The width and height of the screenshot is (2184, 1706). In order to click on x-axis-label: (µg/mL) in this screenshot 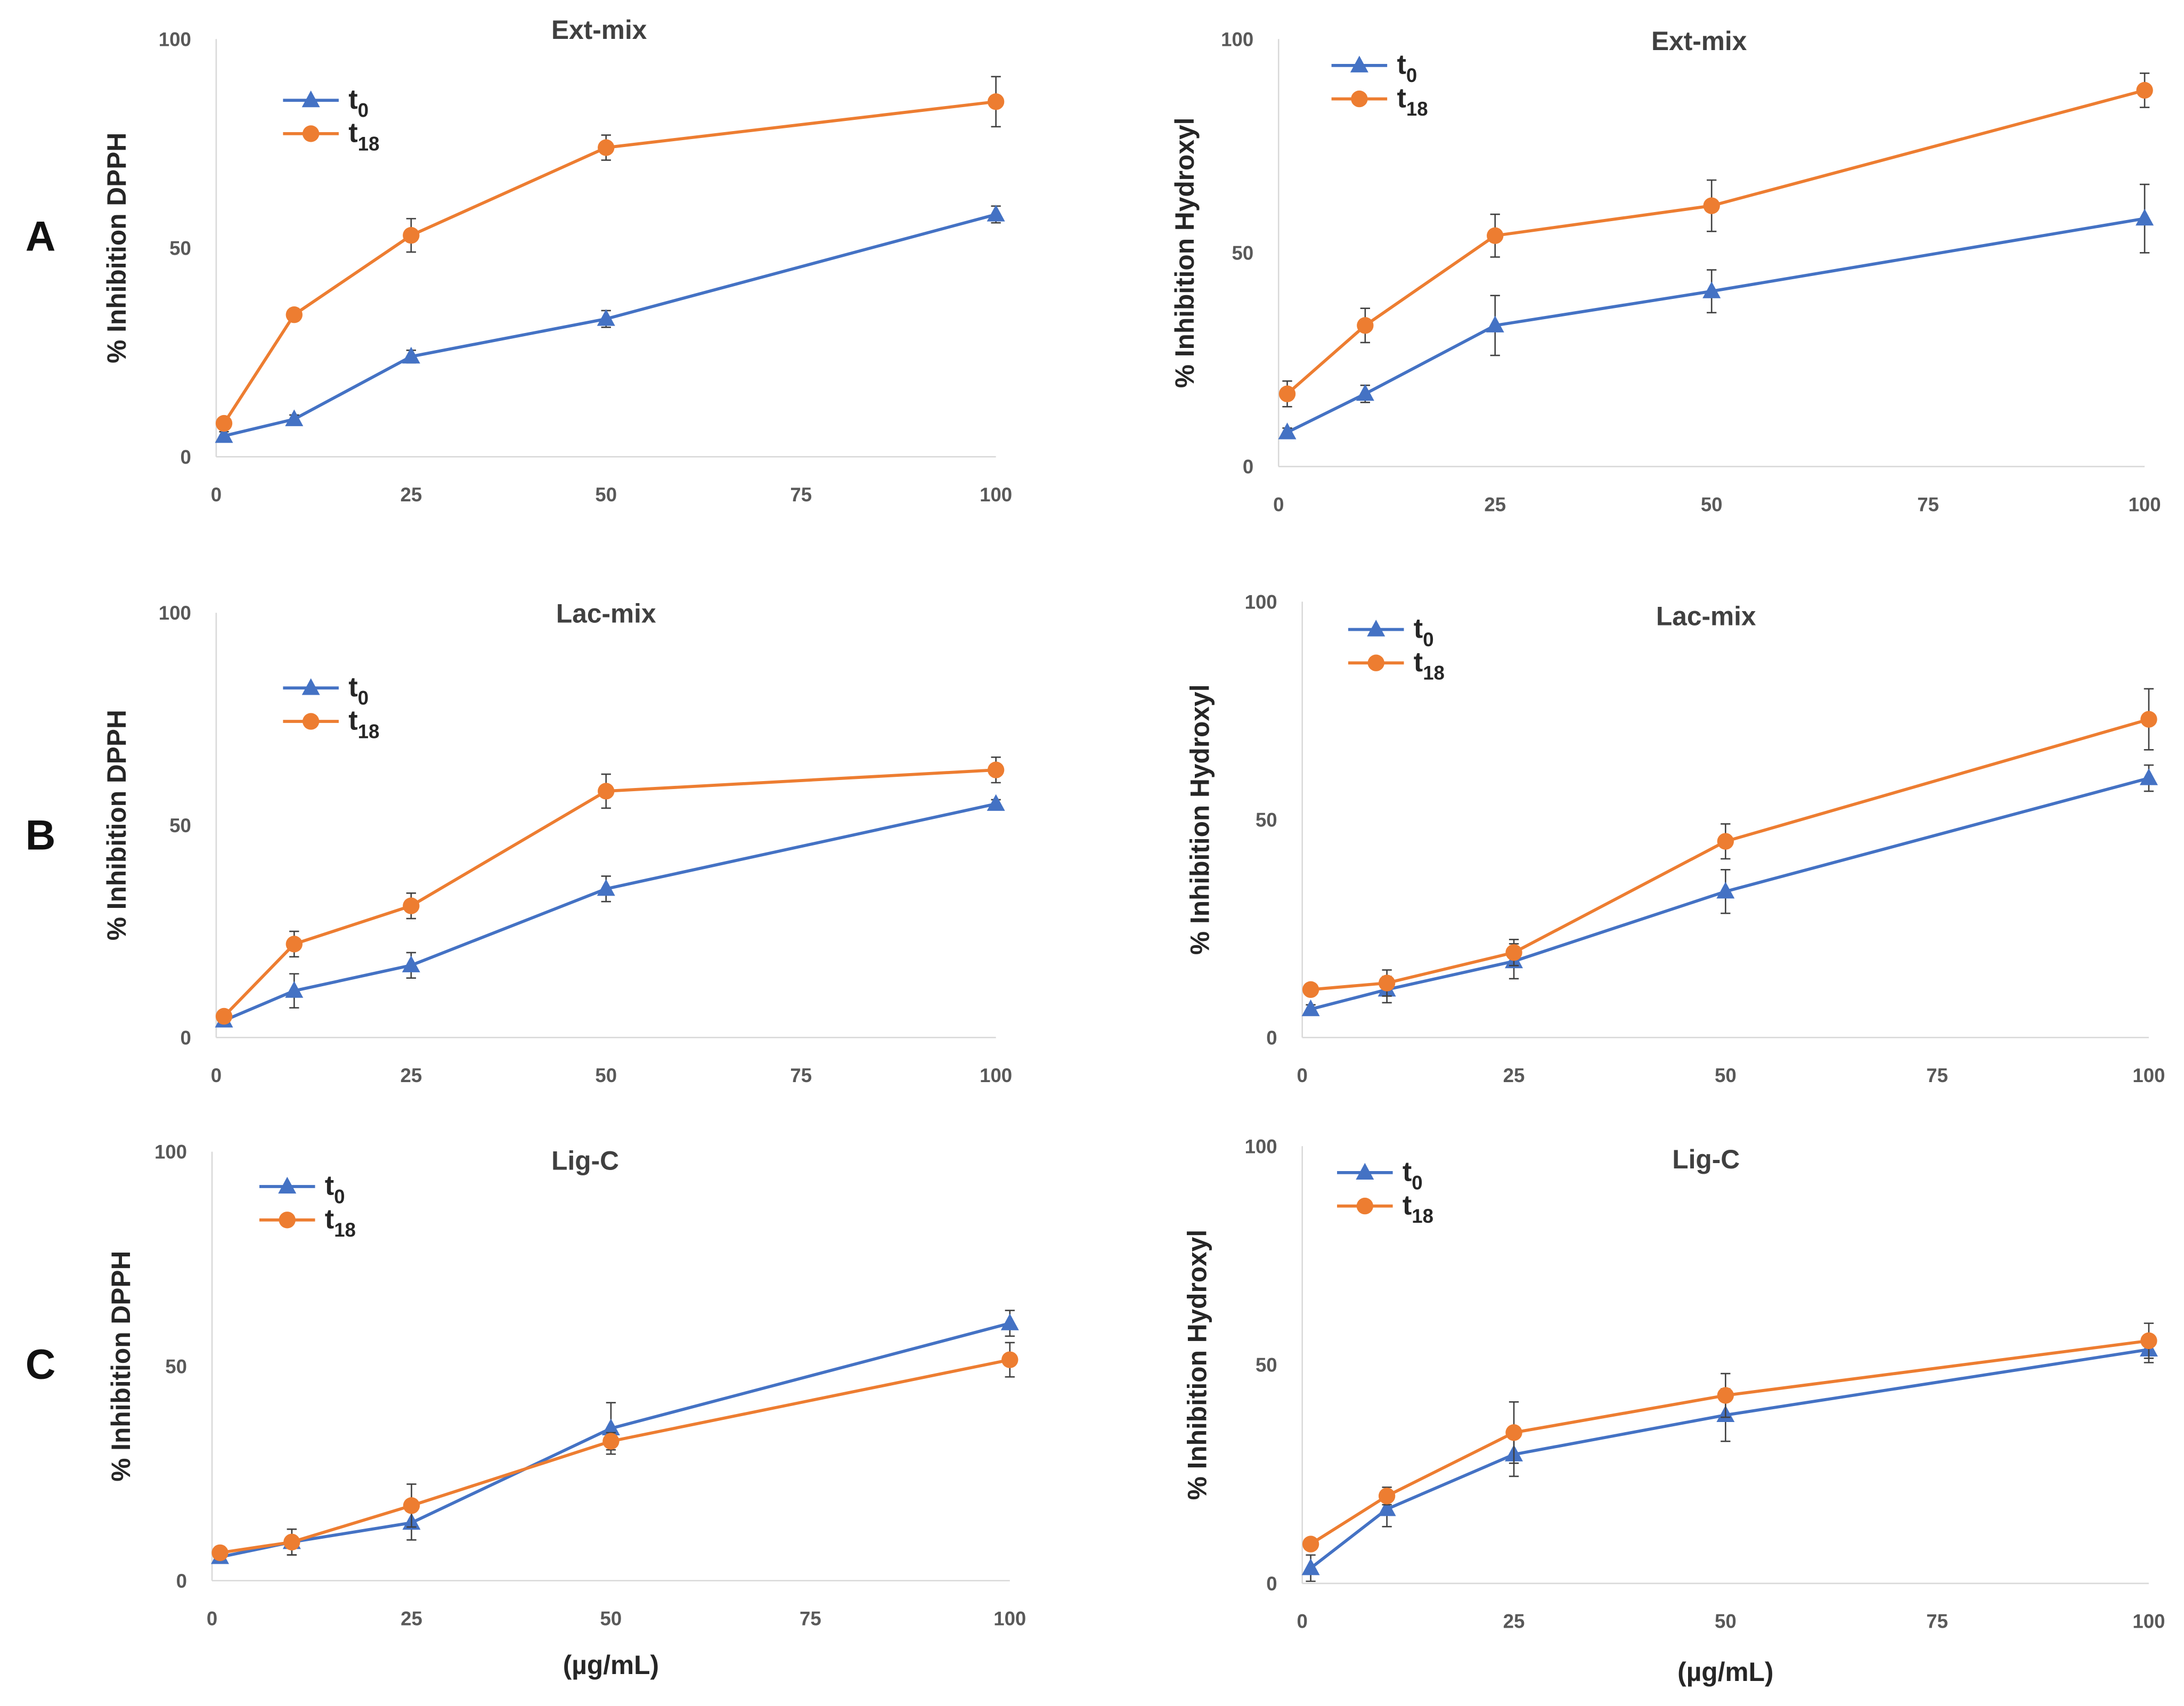, I will do `click(1725, 1672)`.